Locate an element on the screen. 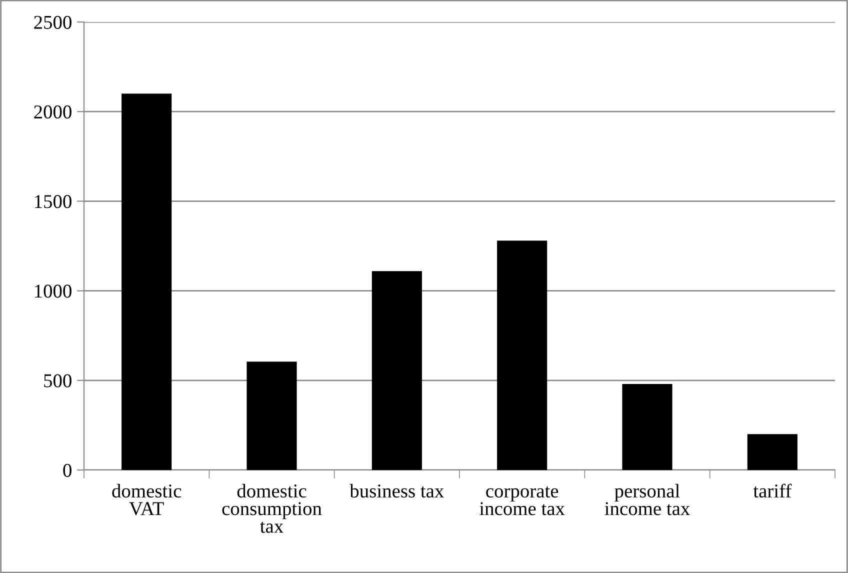  x-tick-label: tariff is located at coordinates (772, 491).